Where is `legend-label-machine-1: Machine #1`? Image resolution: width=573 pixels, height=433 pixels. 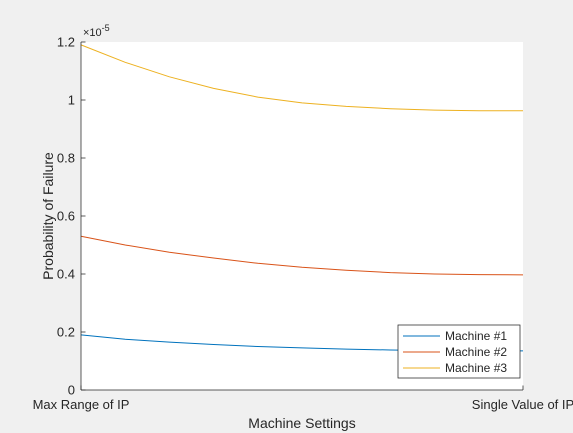
legend-label-machine-1: Machine #1 is located at coordinates (476, 336).